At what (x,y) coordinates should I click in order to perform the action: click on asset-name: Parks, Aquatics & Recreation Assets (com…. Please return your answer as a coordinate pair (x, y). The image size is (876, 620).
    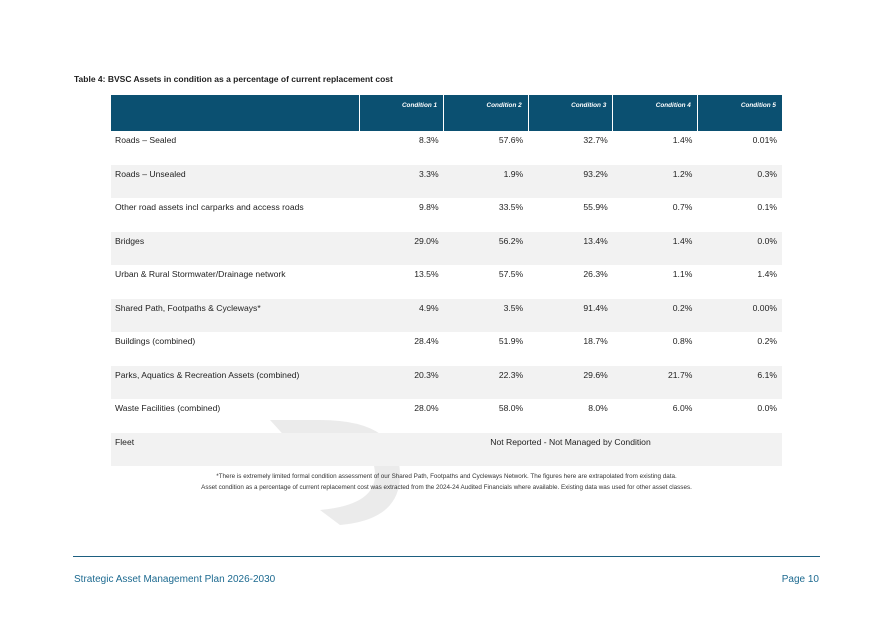
    Looking at the image, I should click on (235, 382).